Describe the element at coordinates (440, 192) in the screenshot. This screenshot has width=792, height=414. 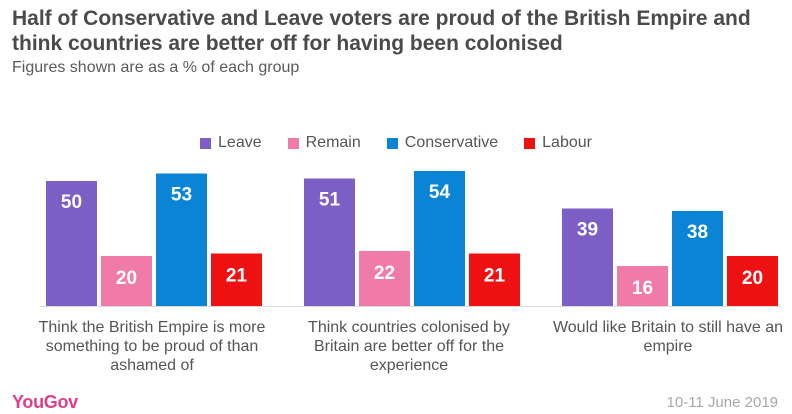
I see `bar-value-conservative-group-2: 54` at that location.